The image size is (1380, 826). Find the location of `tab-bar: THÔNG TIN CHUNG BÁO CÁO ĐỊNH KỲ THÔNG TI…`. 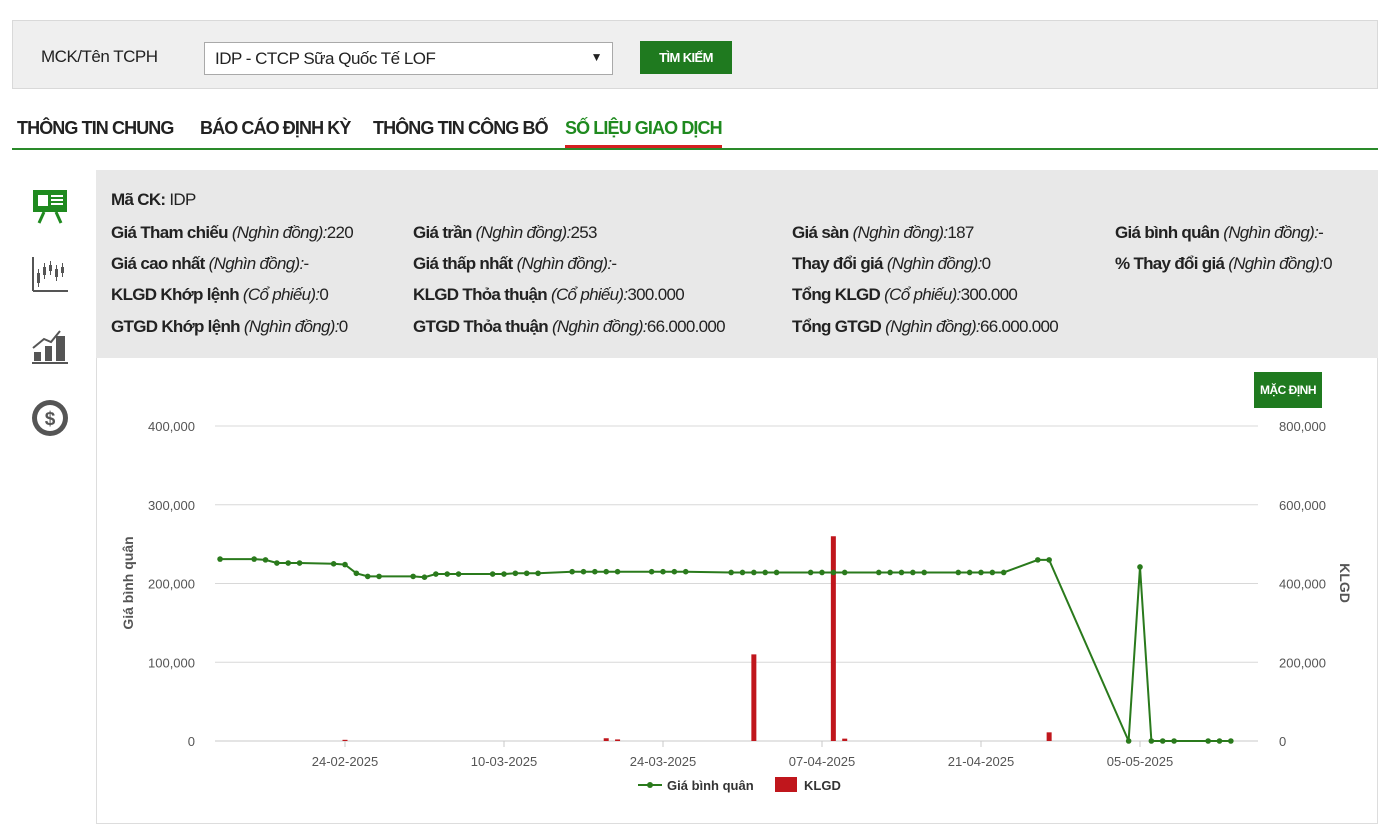

tab-bar: THÔNG TIN CHUNG BÁO CÁO ĐỊNH KỲ THÔNG TI… is located at coordinates (695, 131).